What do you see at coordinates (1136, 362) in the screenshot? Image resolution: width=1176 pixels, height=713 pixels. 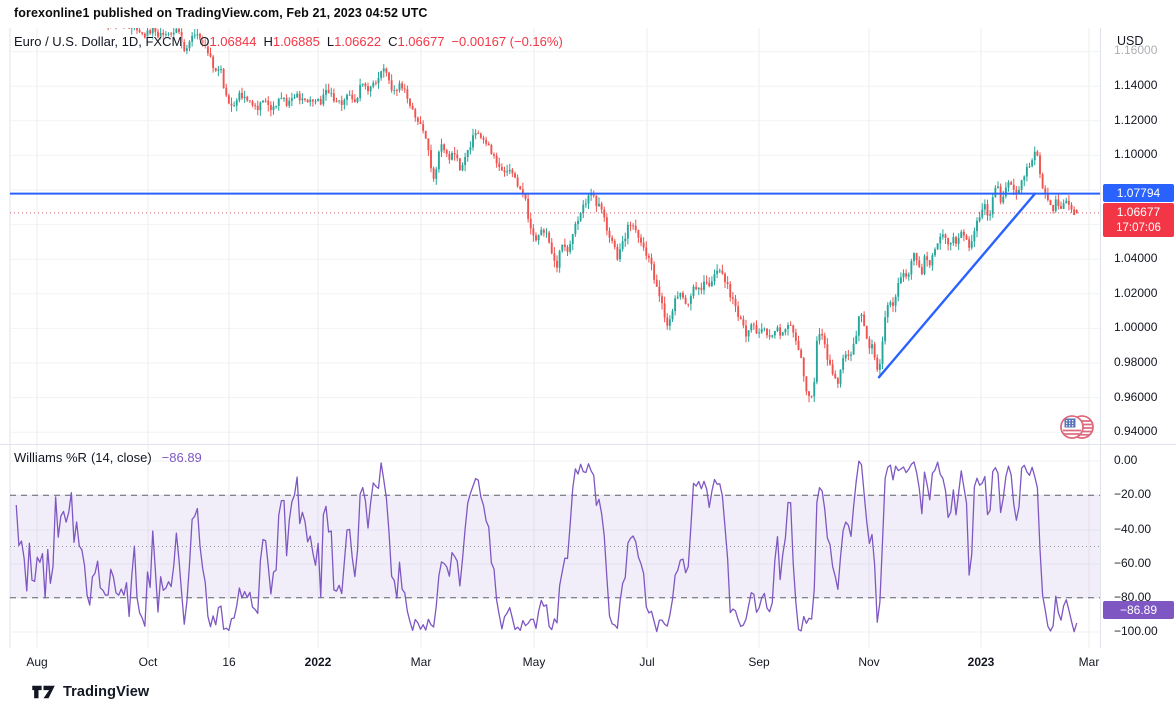 I see `price-tick-label: 0.98000` at bounding box center [1136, 362].